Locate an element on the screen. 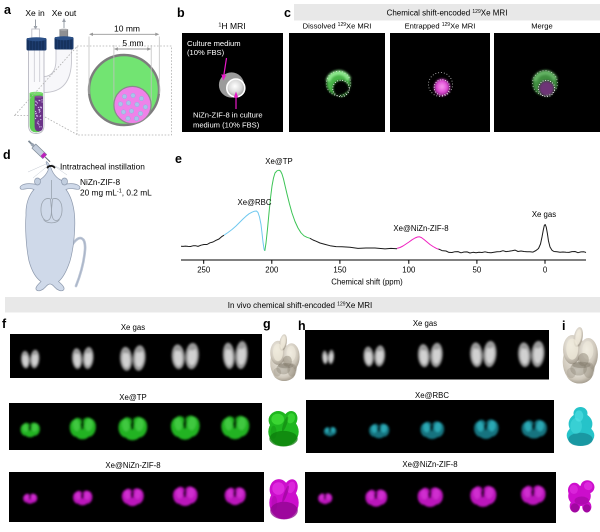 The width and height of the screenshot is (600, 532). svg-text: f is located at coordinates (4, 324).